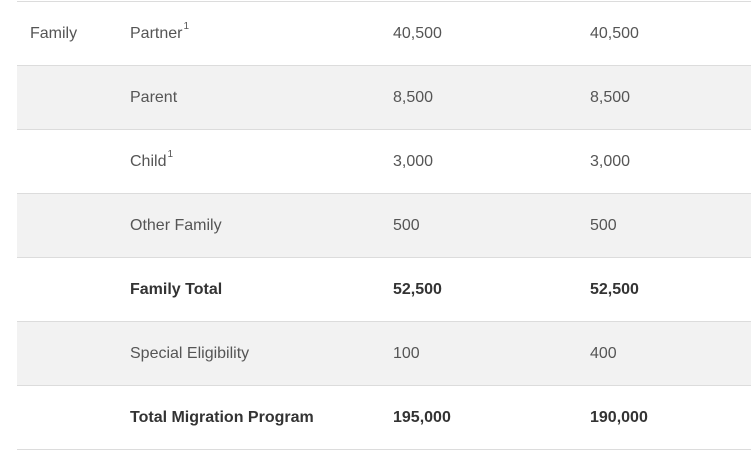 The width and height of the screenshot is (751, 464). Describe the element at coordinates (670, 353) in the screenshot. I see `second-value-cell: 400` at that location.